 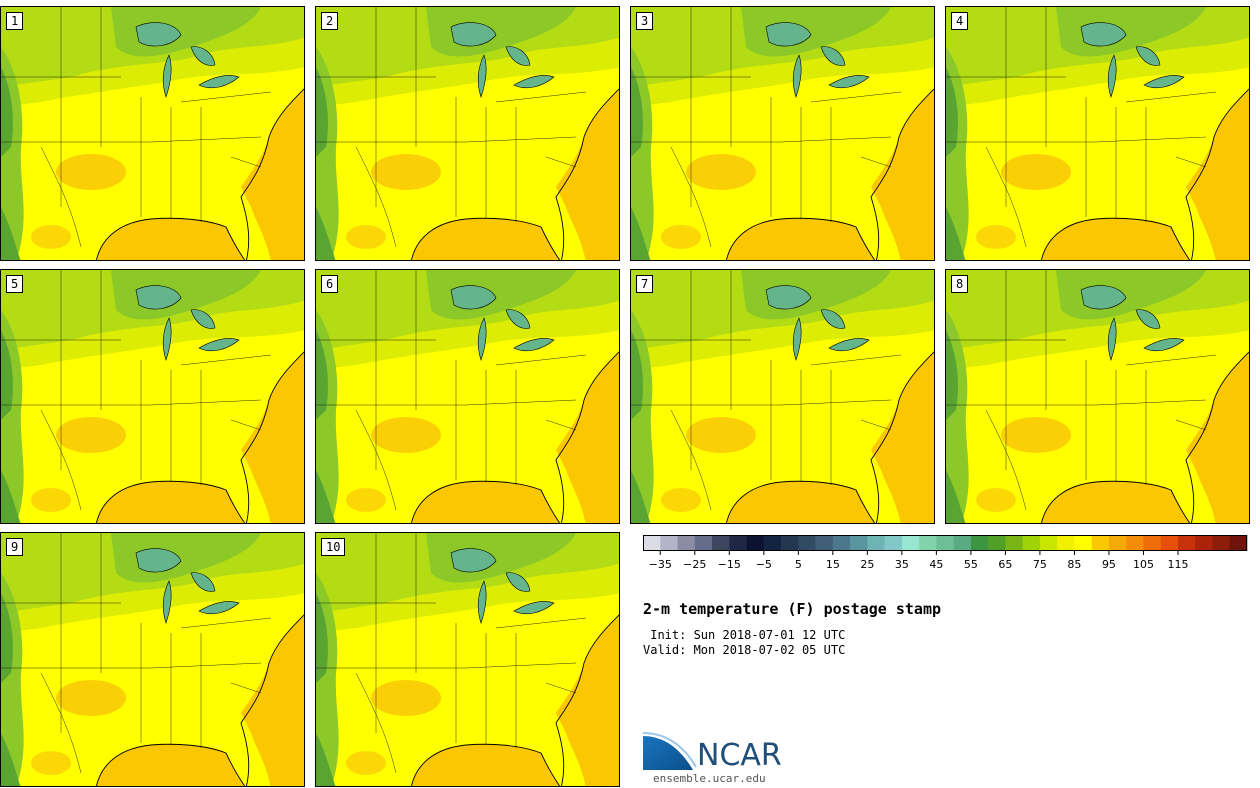 I want to click on member-map-panel: 5, so click(x=152, y=396).